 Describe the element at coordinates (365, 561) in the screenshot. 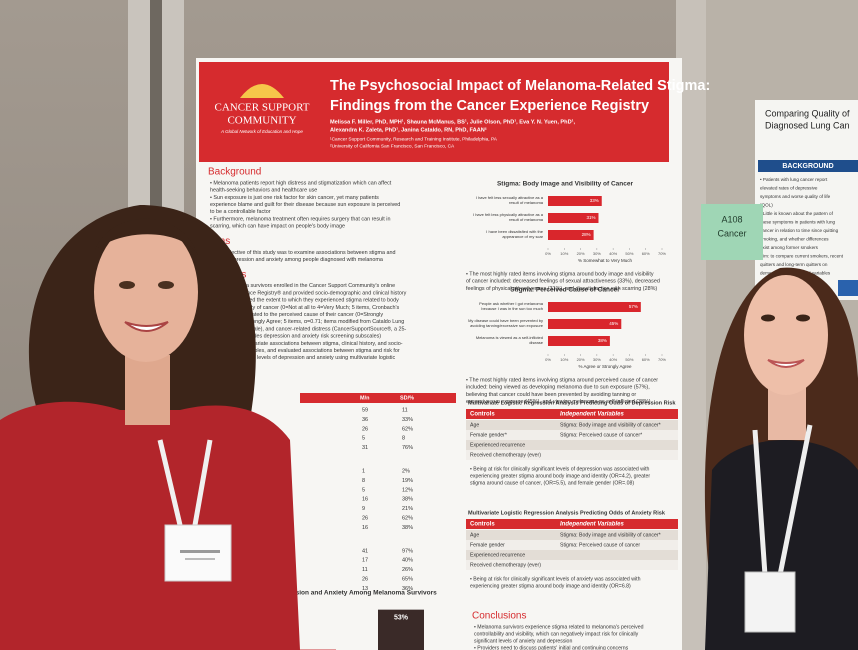

I see `stats-cell: 17` at that location.